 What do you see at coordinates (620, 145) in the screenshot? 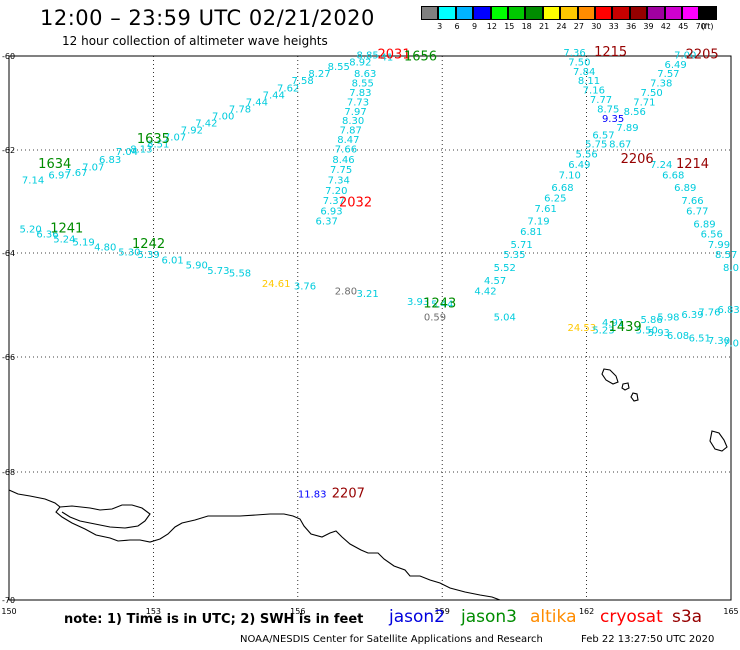
I see `wave-height-label: 8.67` at bounding box center [620, 145].